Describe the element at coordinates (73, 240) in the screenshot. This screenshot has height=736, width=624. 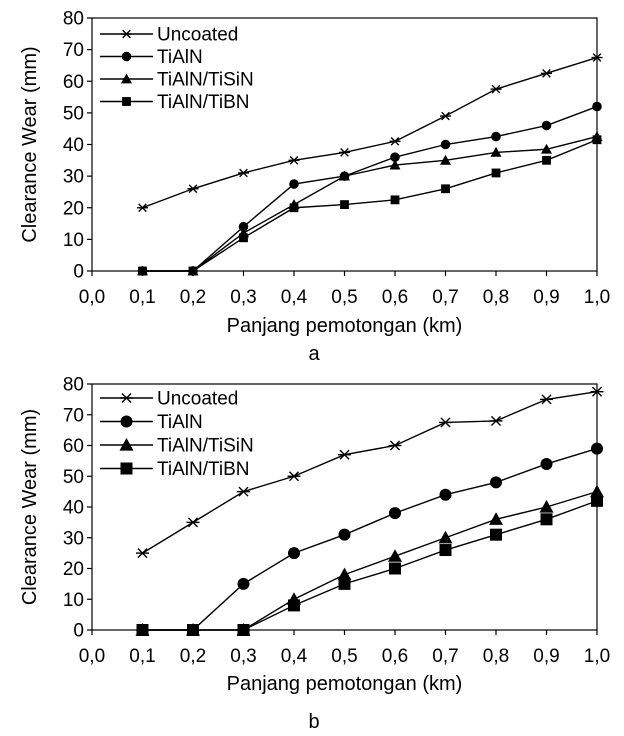
I see `y-tick-label: 10` at that location.